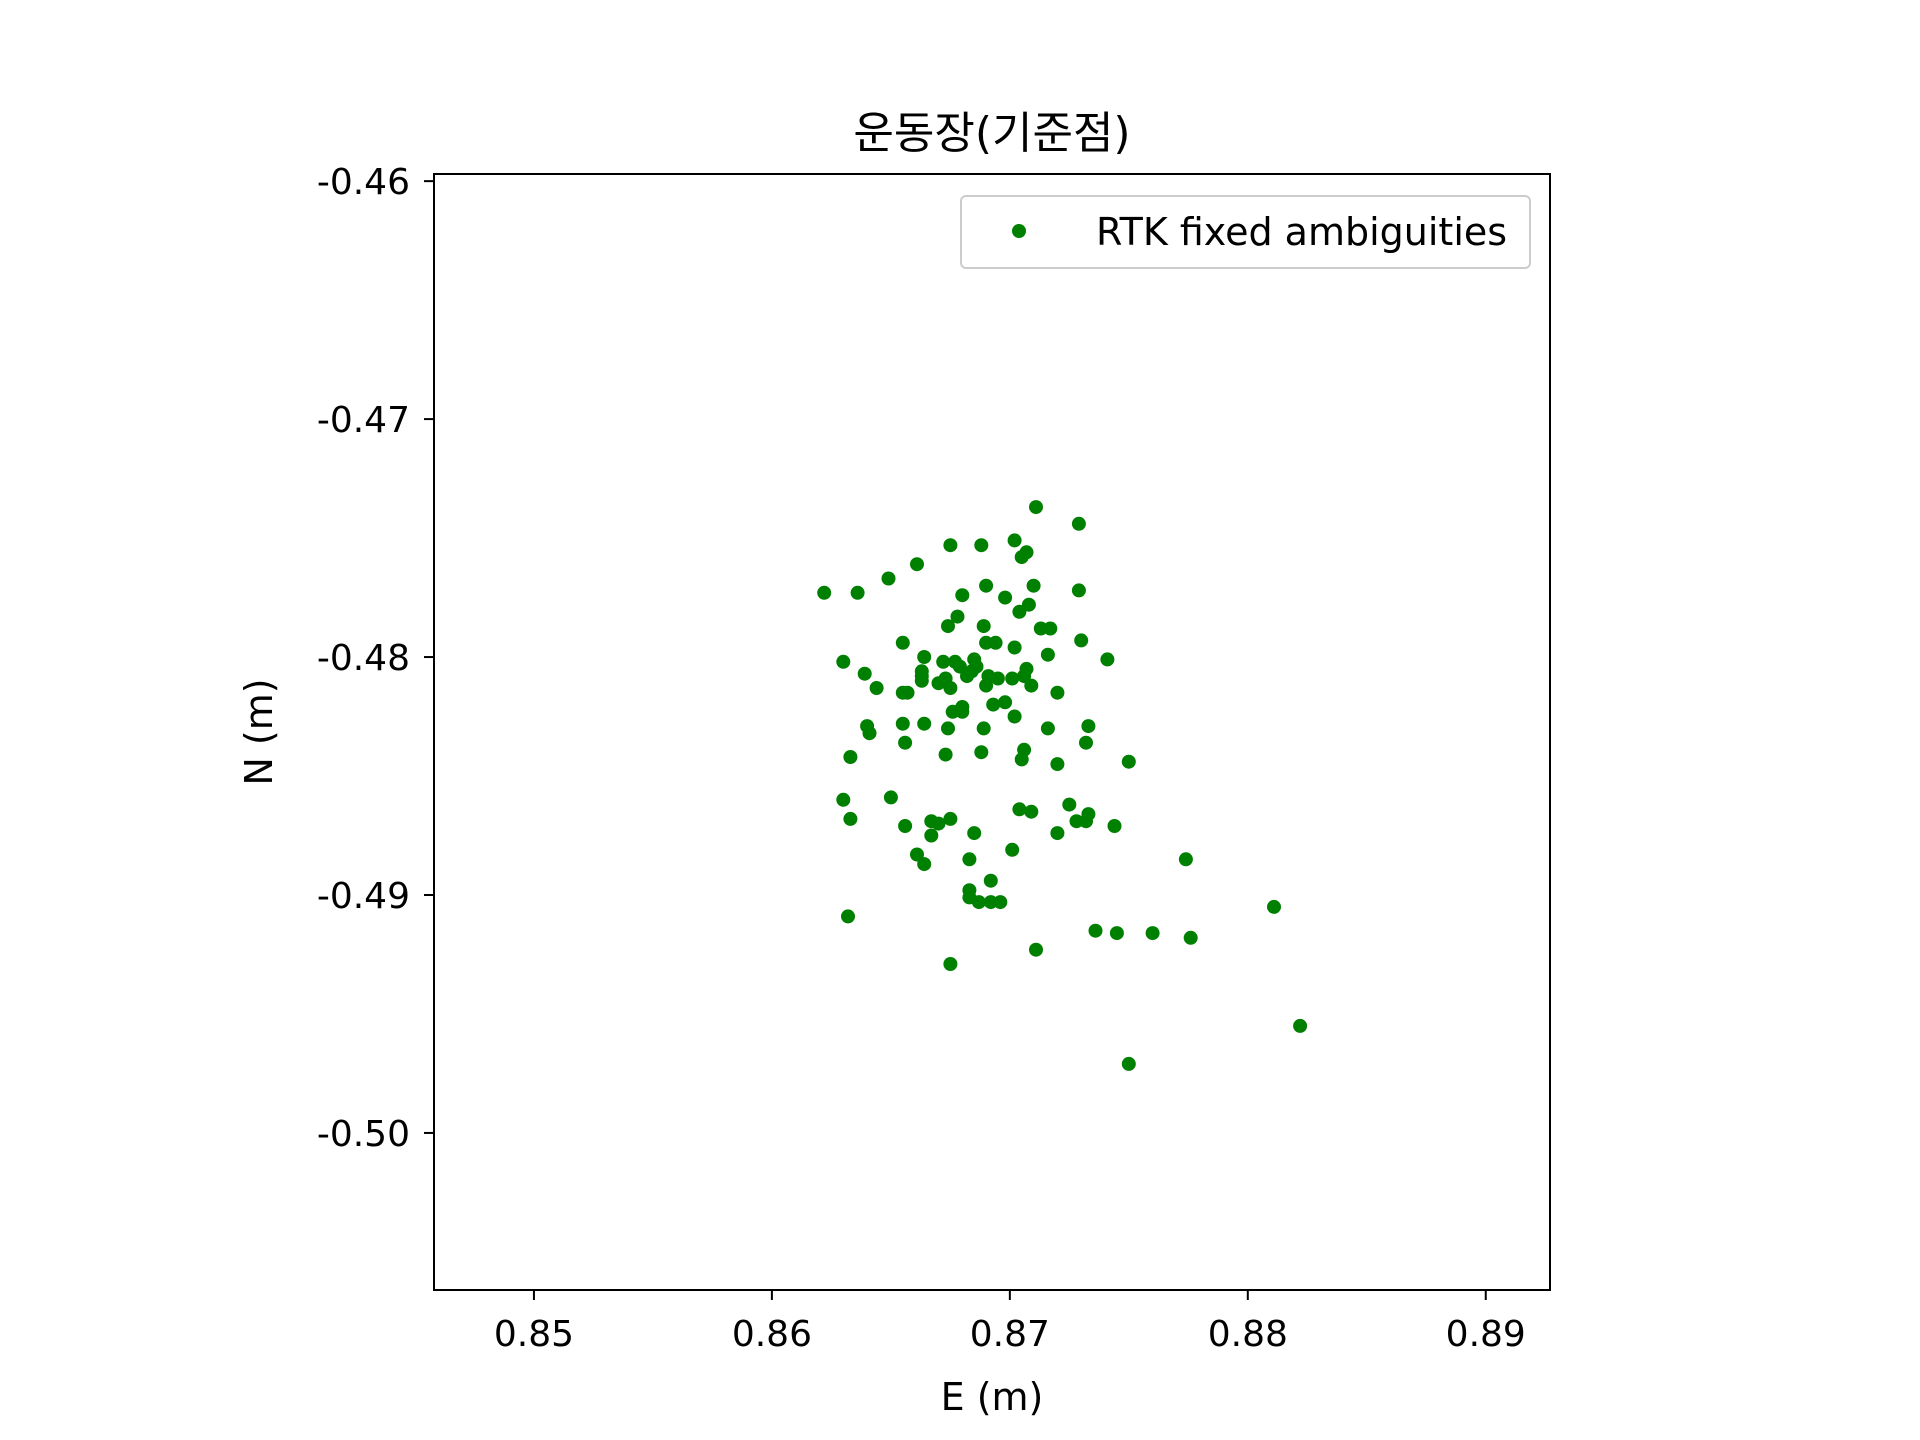 The image size is (1920, 1440). I want to click on x-tick-label: 0.87, so click(1010, 1334).